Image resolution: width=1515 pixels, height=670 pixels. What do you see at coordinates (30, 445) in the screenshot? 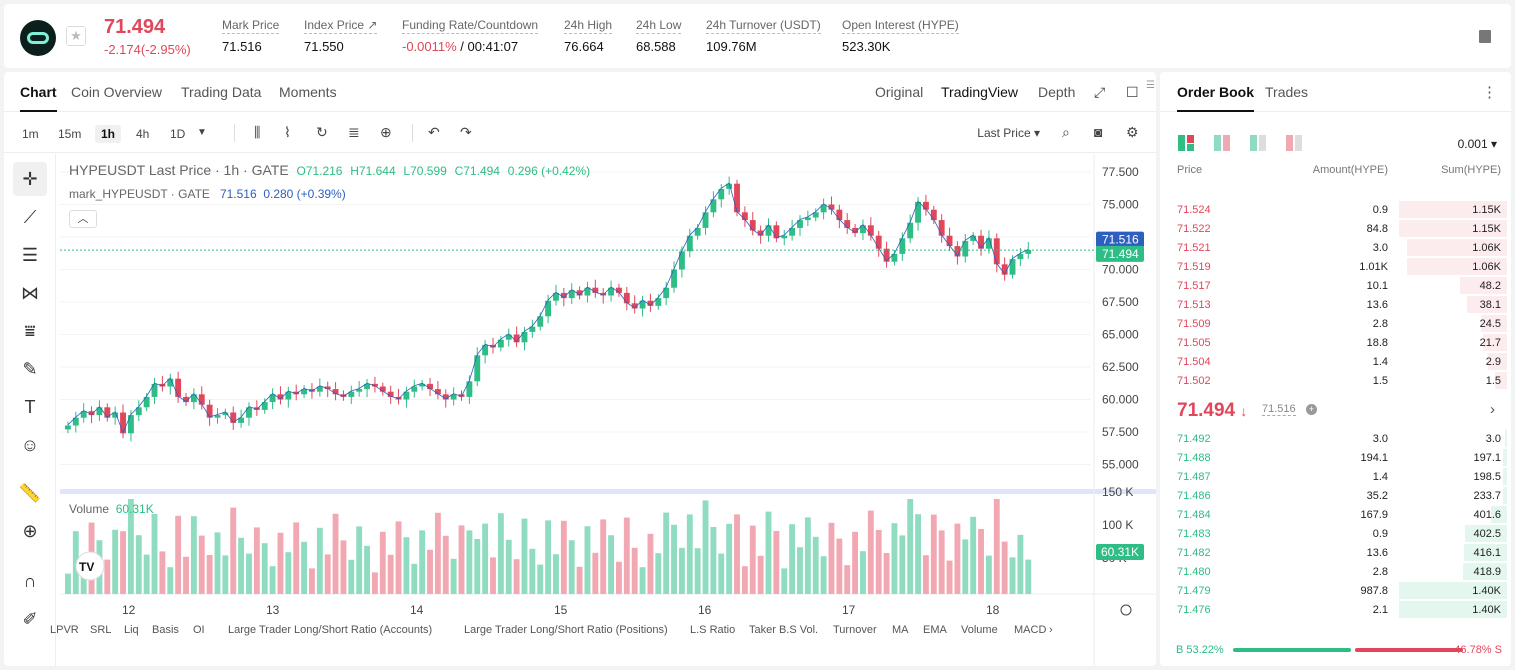
I see `emoji-icon: ☺` at bounding box center [30, 445].